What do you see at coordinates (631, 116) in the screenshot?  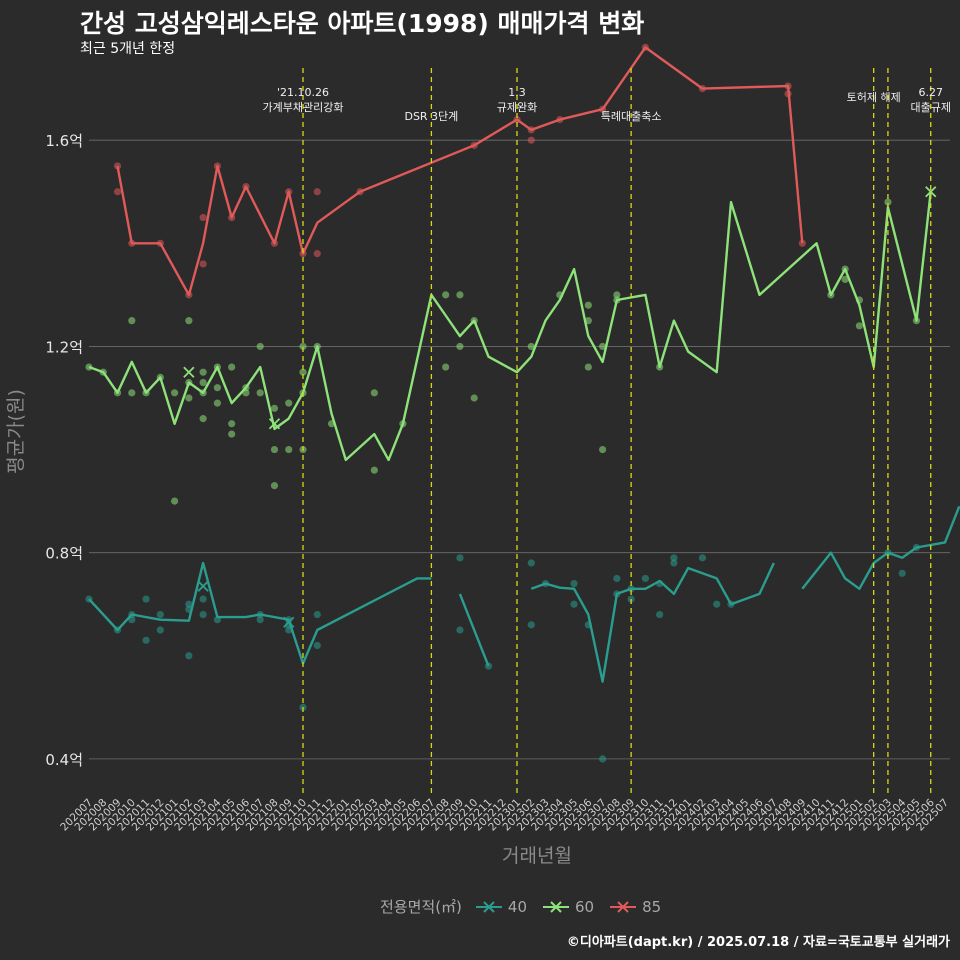 I see `event-label: 특례대출축소` at bounding box center [631, 116].